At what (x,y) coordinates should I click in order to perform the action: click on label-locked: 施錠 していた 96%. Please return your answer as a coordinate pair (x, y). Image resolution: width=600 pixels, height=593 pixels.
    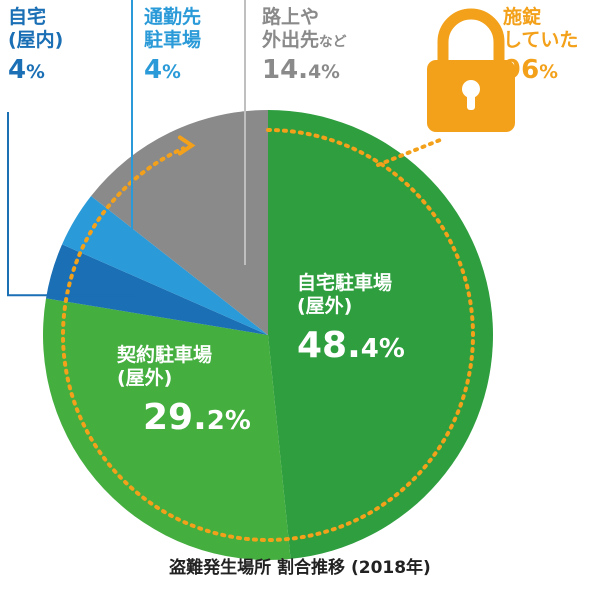
    Looking at the image, I should click on (541, 46).